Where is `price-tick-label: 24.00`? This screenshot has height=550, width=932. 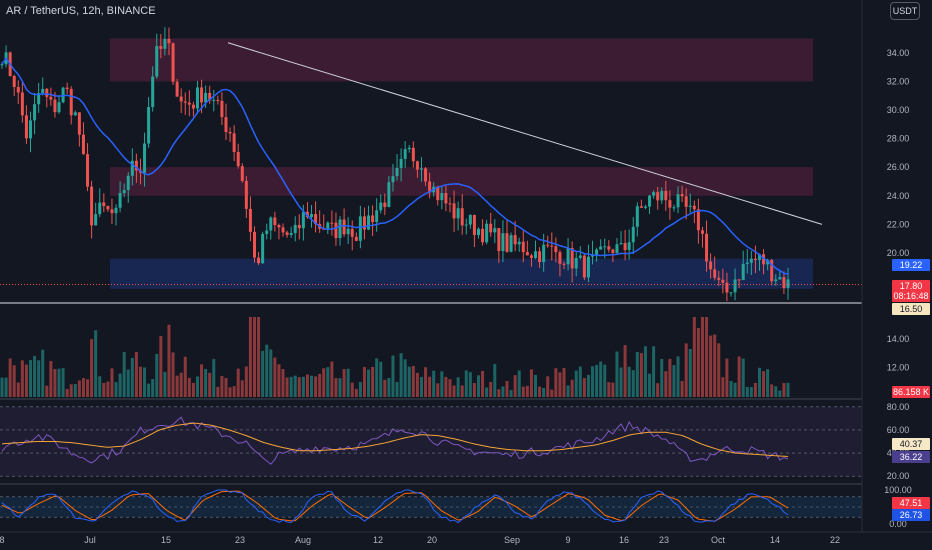
price-tick-label: 24.00 is located at coordinates (898, 196).